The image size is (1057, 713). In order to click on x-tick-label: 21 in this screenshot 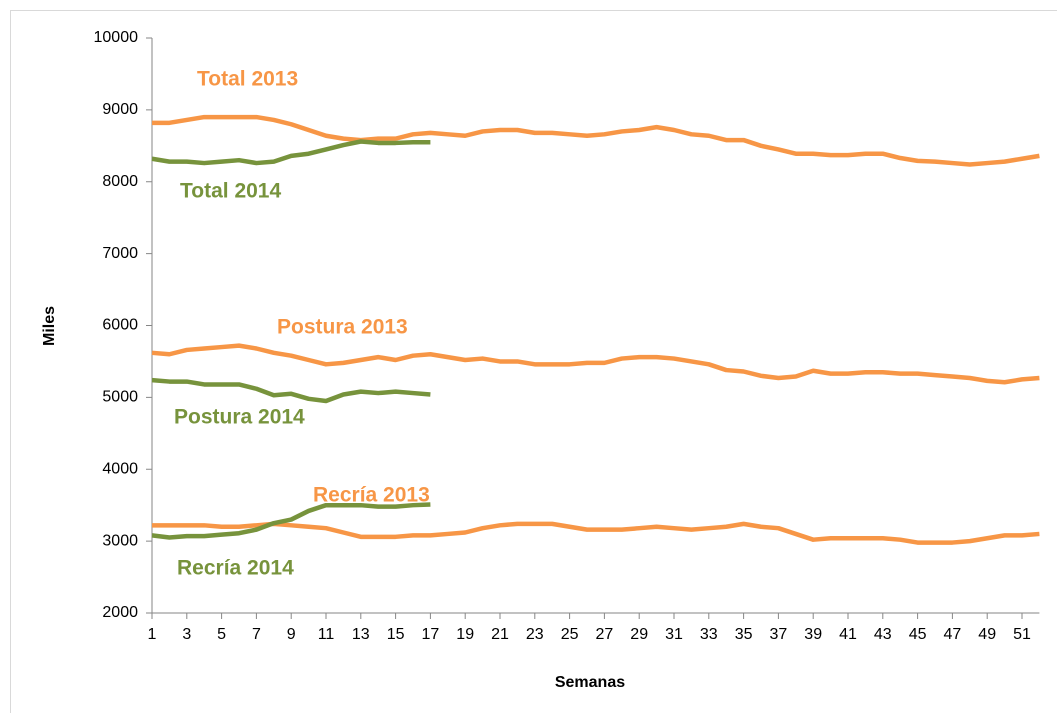, I will do `click(500, 634)`.